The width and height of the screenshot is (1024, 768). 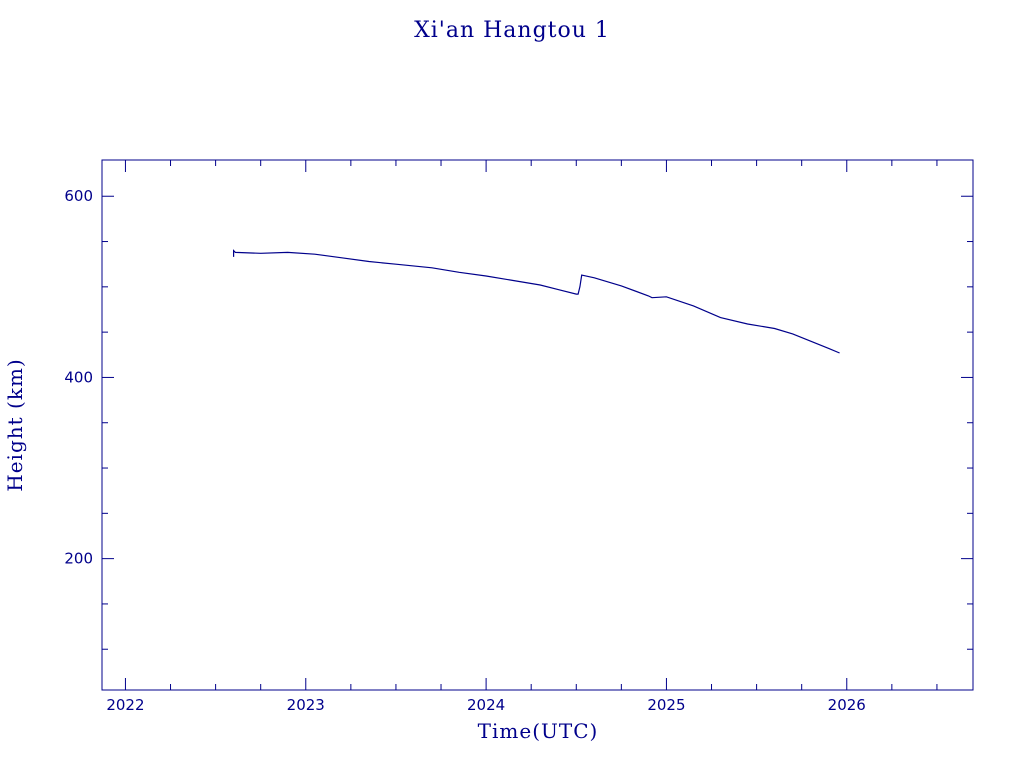 What do you see at coordinates (306, 705) in the screenshot?
I see `x-tick-label: 2023` at bounding box center [306, 705].